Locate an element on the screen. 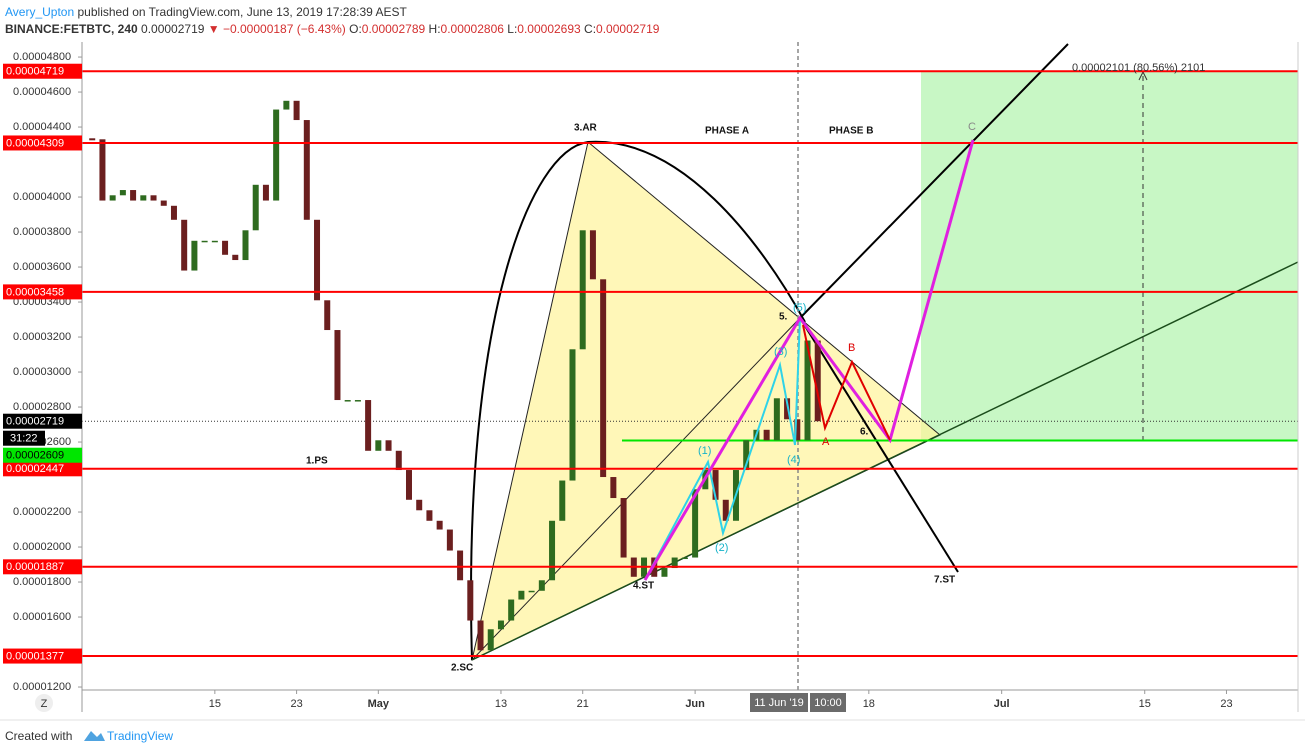  open: 0.00002789 is located at coordinates (394, 29).